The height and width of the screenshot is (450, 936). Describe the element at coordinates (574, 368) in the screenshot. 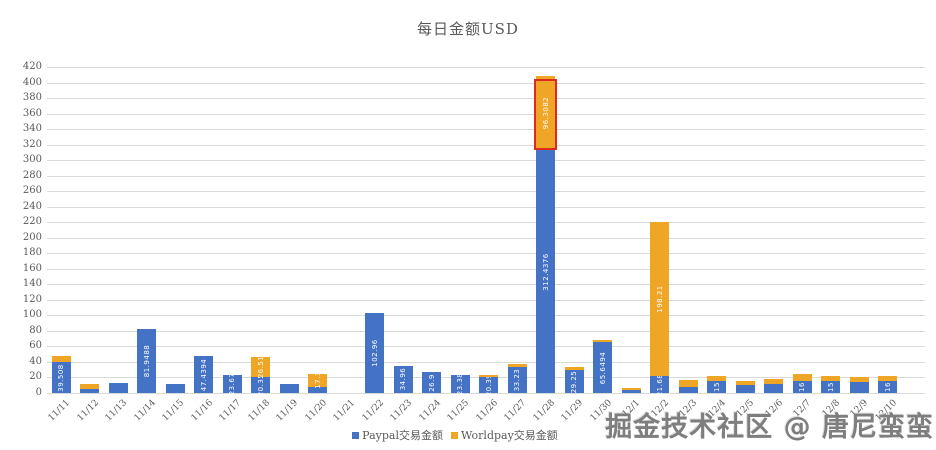

I see `bar-segment-worldpay-11/29` at that location.